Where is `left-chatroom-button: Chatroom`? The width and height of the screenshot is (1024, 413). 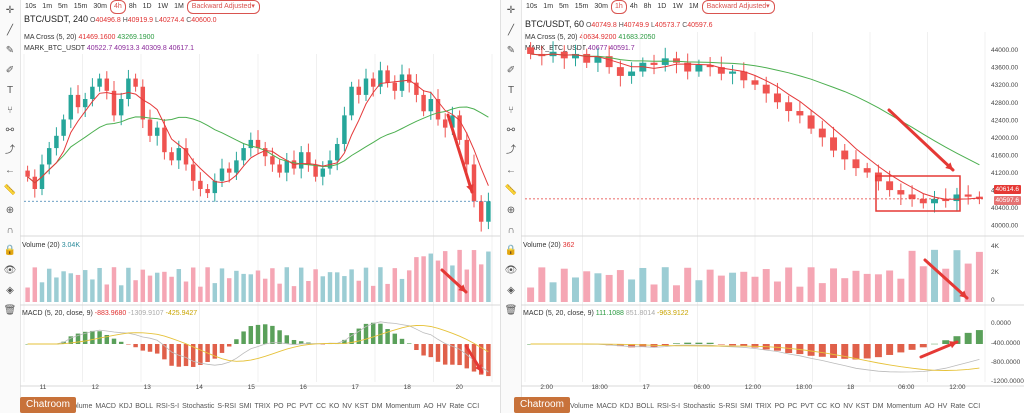
left-chatroom-button: Chatroom is located at coordinates (48, 405).